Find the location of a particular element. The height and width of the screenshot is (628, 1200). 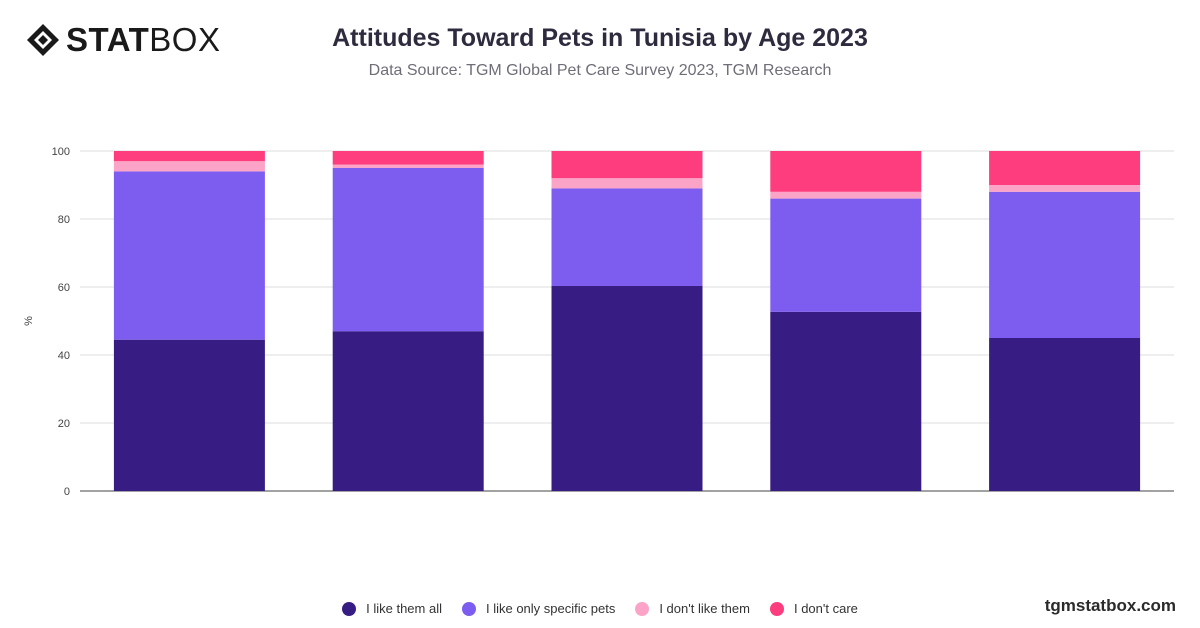

y-tick-label: 20 is located at coordinates (64, 424).